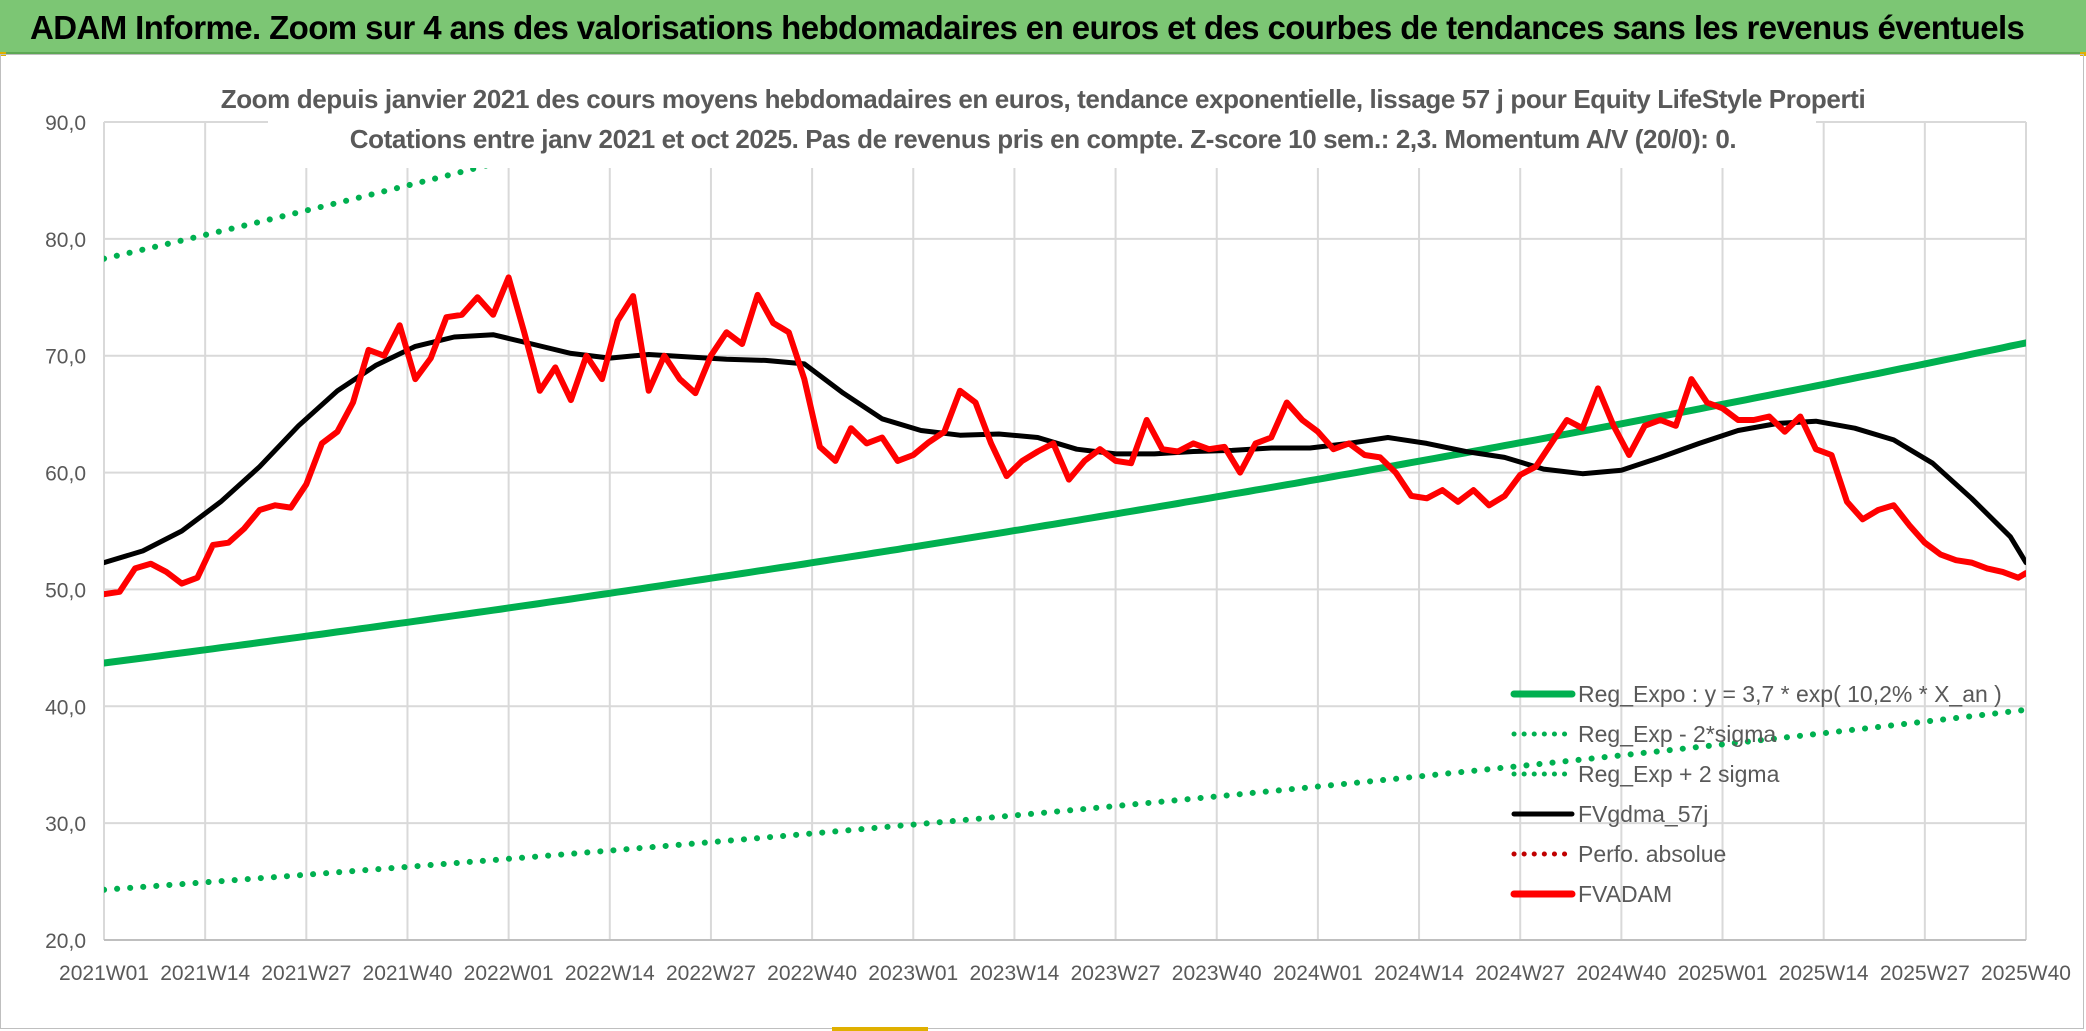 This screenshot has height=1031, width=2086. Describe the element at coordinates (65, 590) in the screenshot. I see `y-tick-label: 50,0` at that location.